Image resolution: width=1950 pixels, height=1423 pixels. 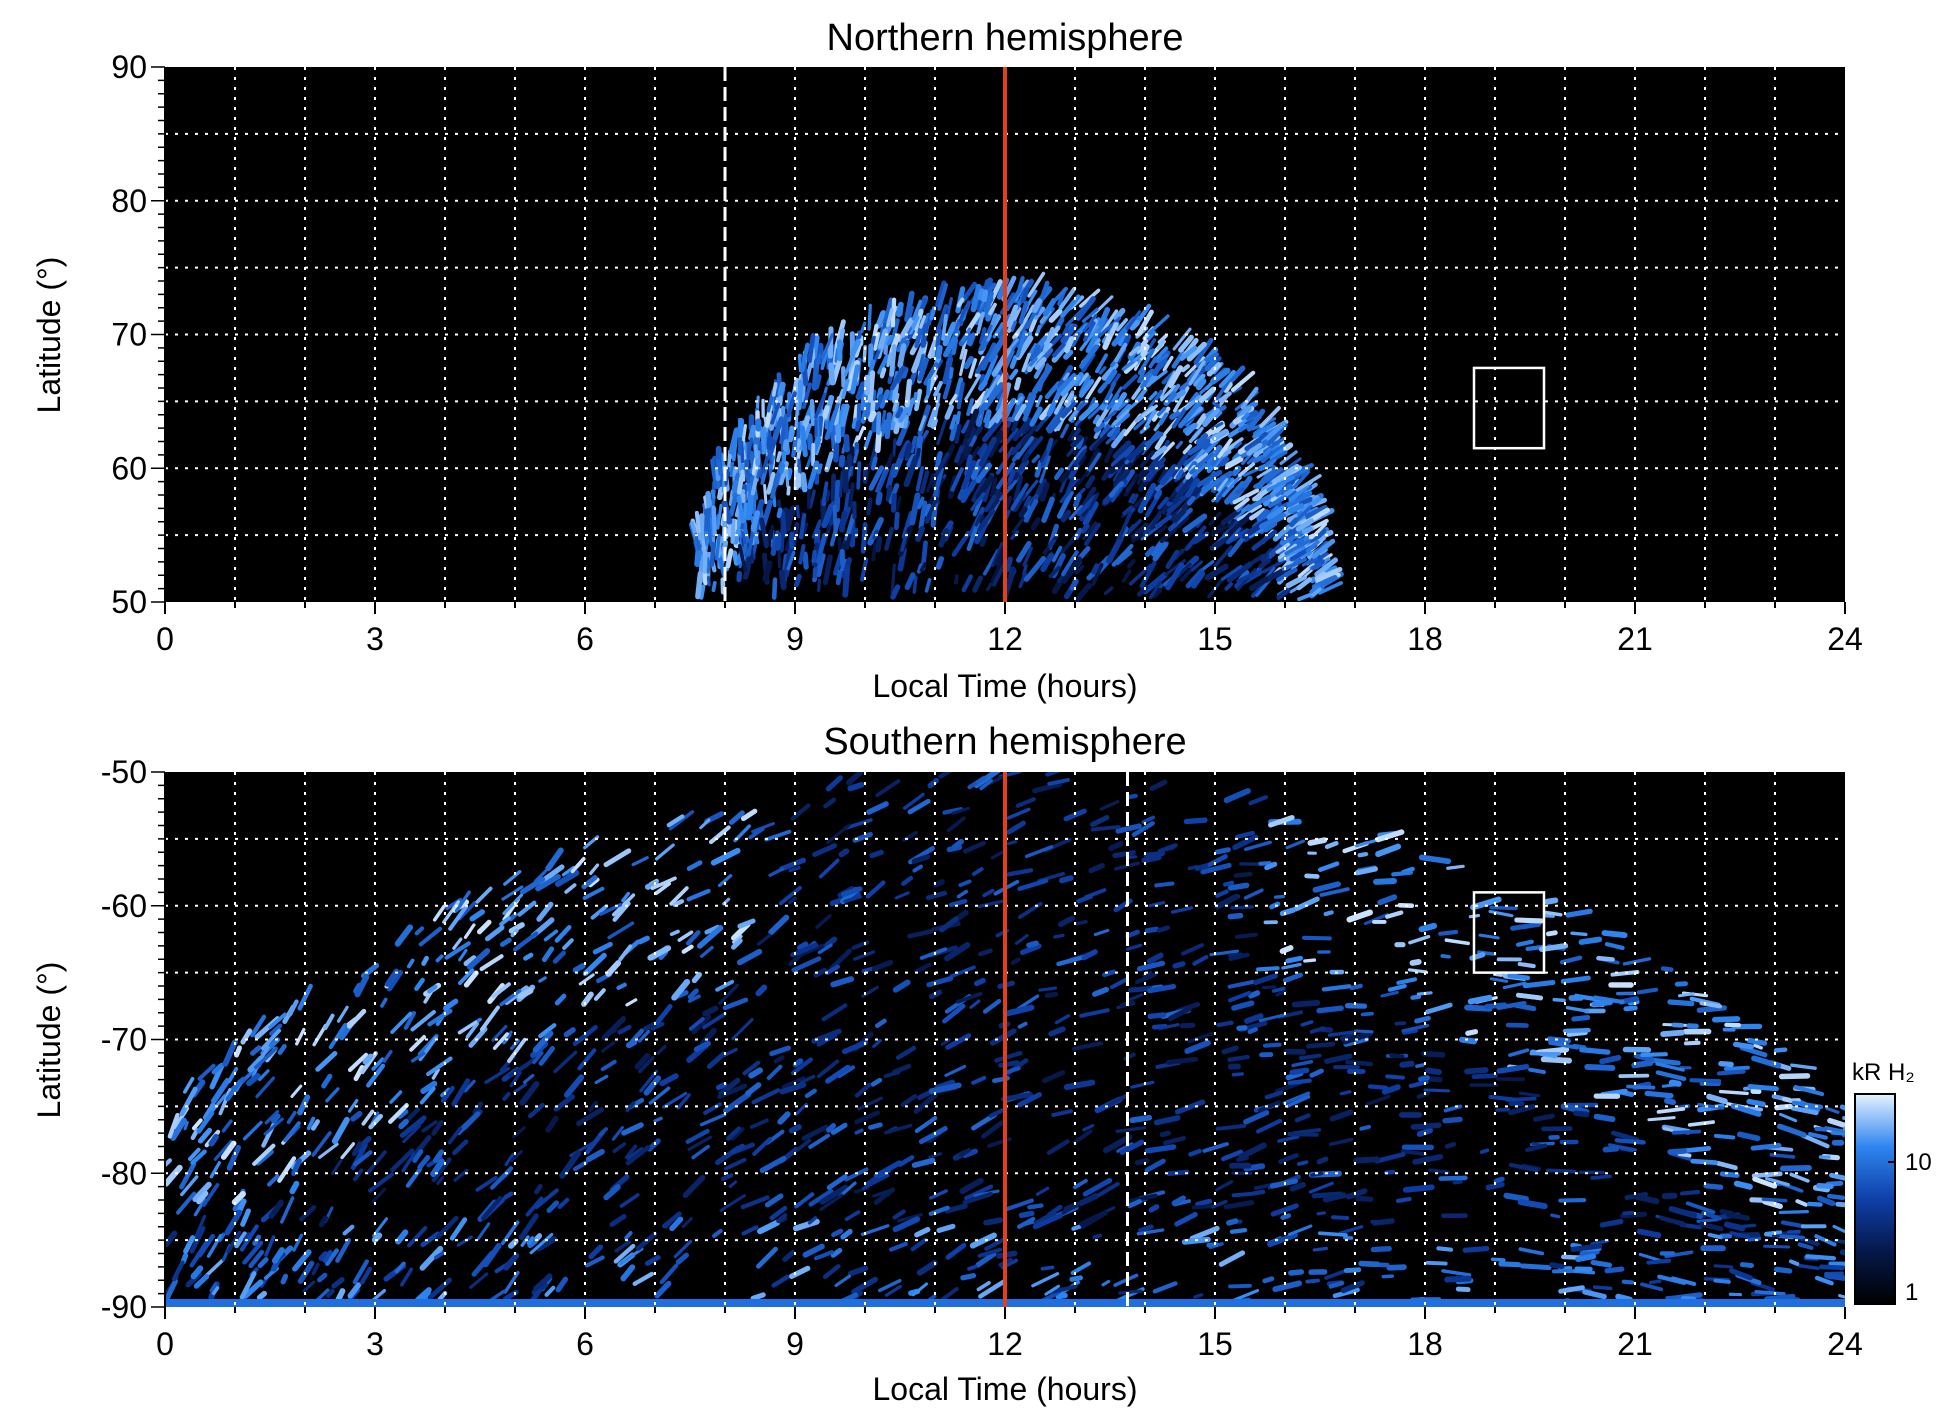 I want to click on x-tick-label: 21, so click(x=1635, y=639).